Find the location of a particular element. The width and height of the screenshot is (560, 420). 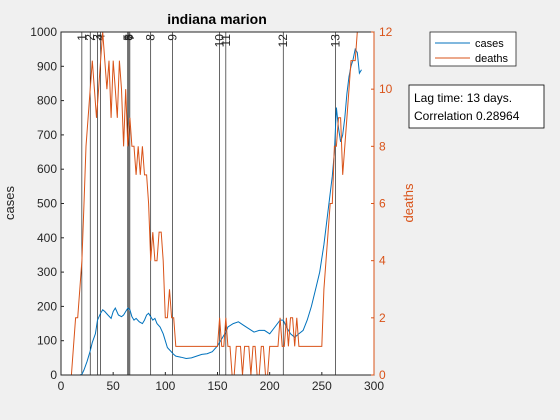

annotation-lag: Lag time: 13 days. is located at coordinates (463, 98).